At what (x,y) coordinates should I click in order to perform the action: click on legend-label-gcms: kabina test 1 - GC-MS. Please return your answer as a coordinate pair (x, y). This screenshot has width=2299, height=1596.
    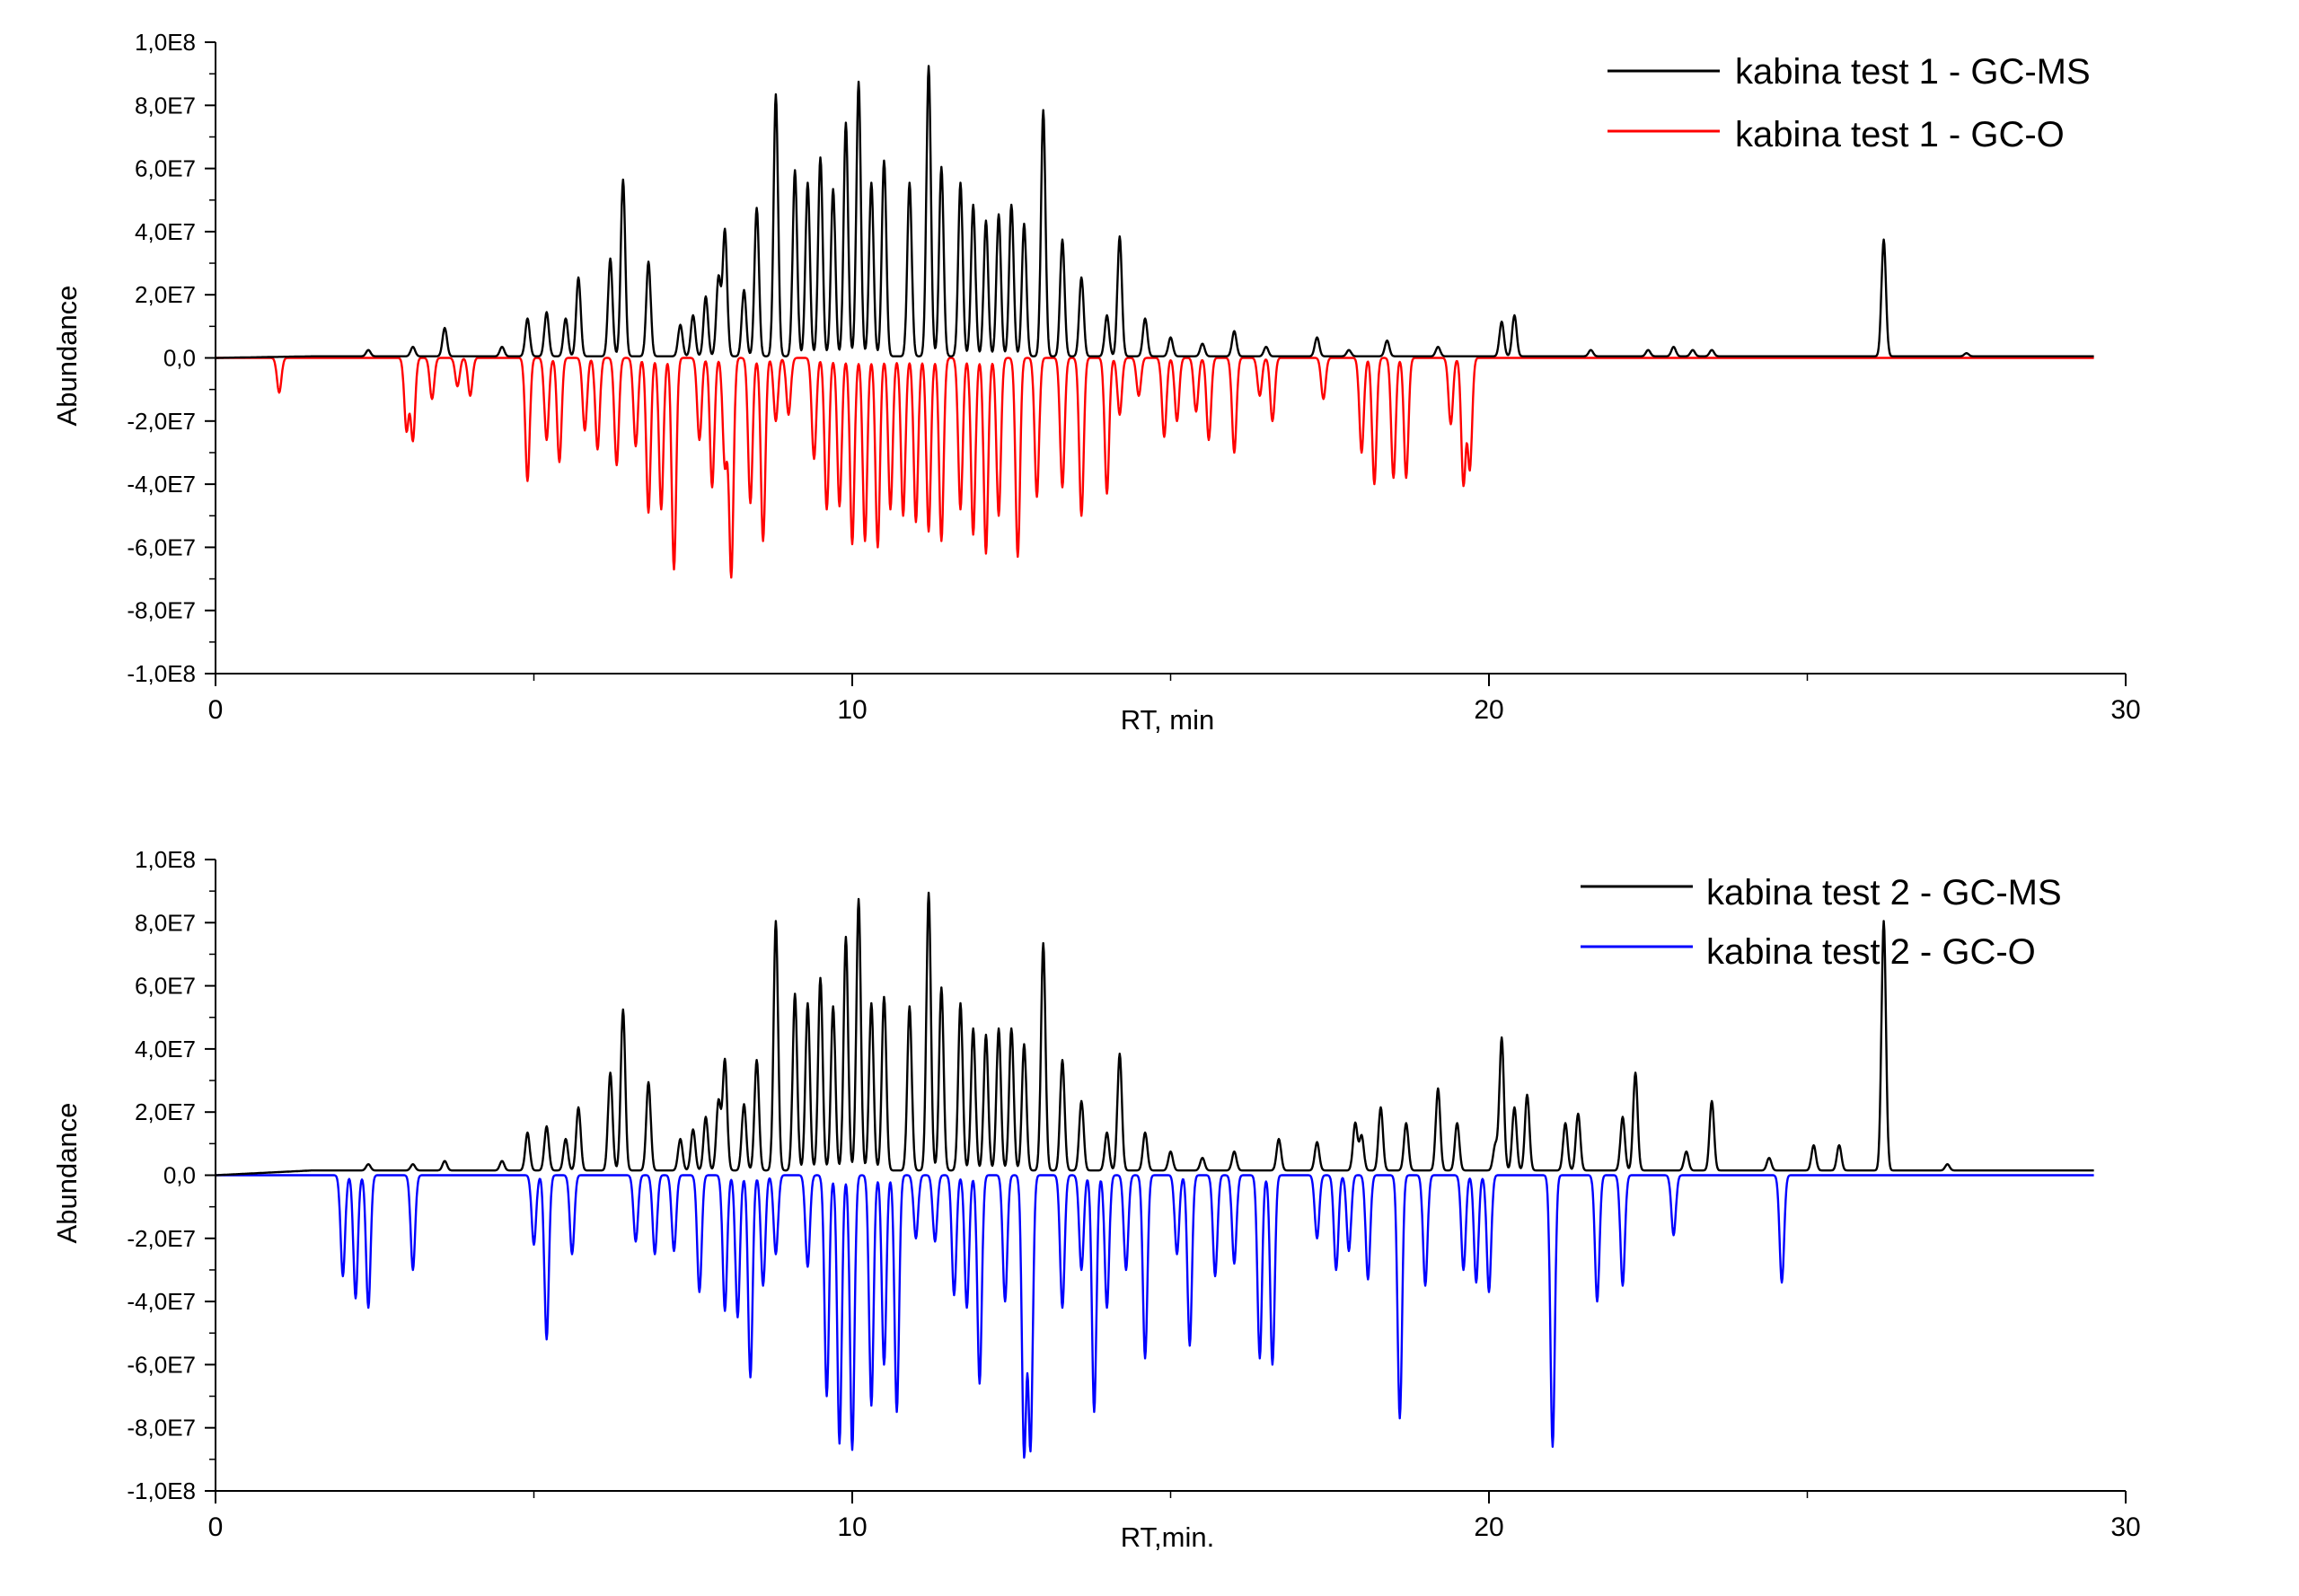
    Looking at the image, I should click on (1913, 72).